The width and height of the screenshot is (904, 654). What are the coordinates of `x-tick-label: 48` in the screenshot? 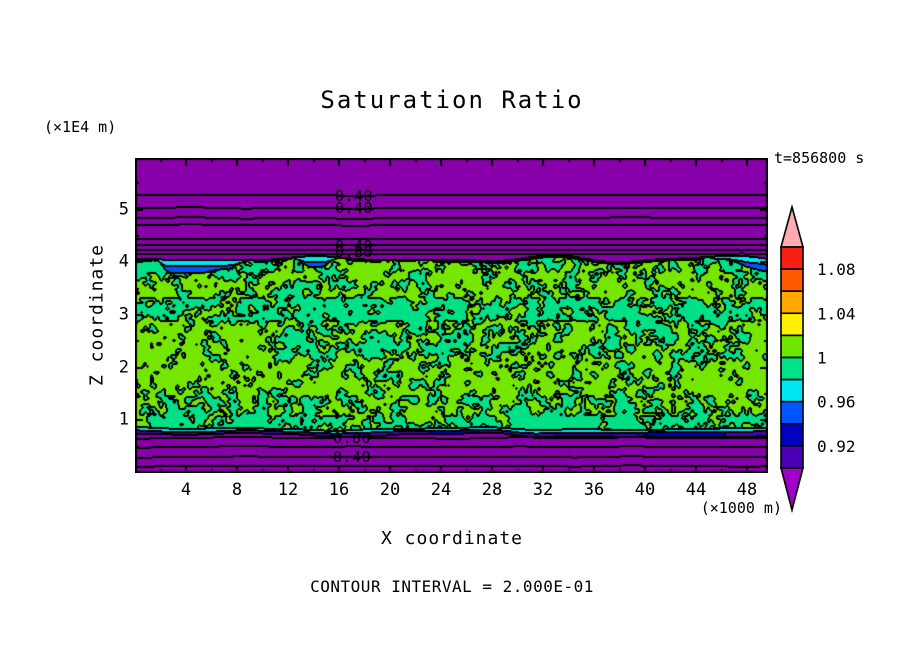 It's located at (747, 490).